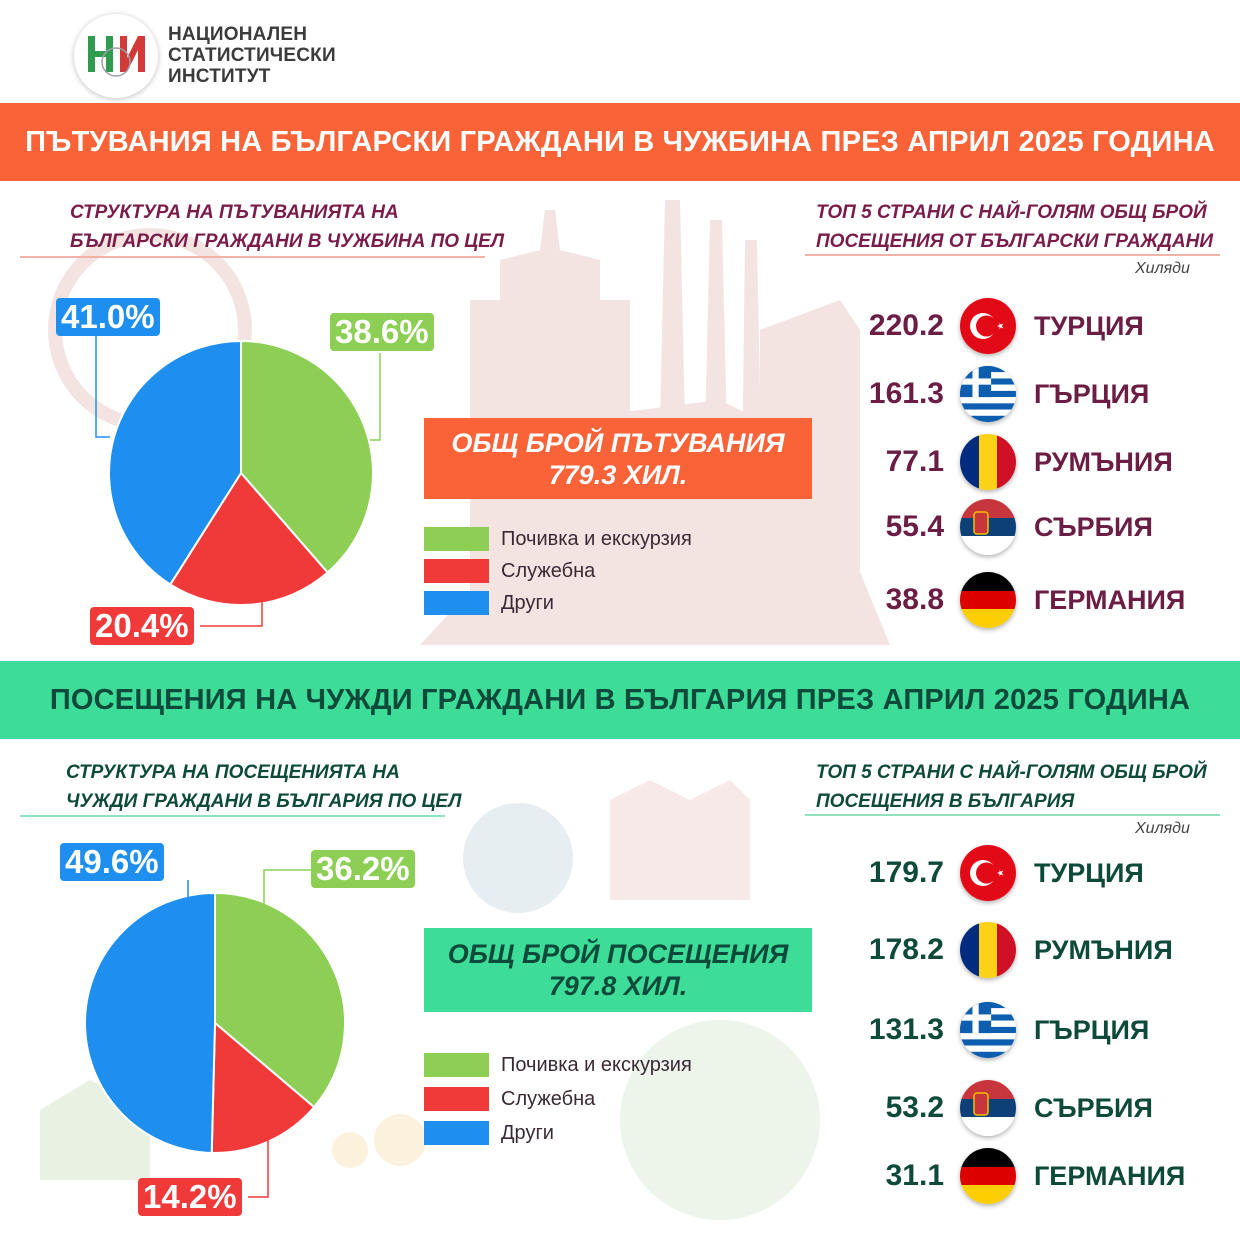 Image resolution: width=1240 pixels, height=1240 pixels. I want to click on section1-country-value: 38.8, so click(914, 599).